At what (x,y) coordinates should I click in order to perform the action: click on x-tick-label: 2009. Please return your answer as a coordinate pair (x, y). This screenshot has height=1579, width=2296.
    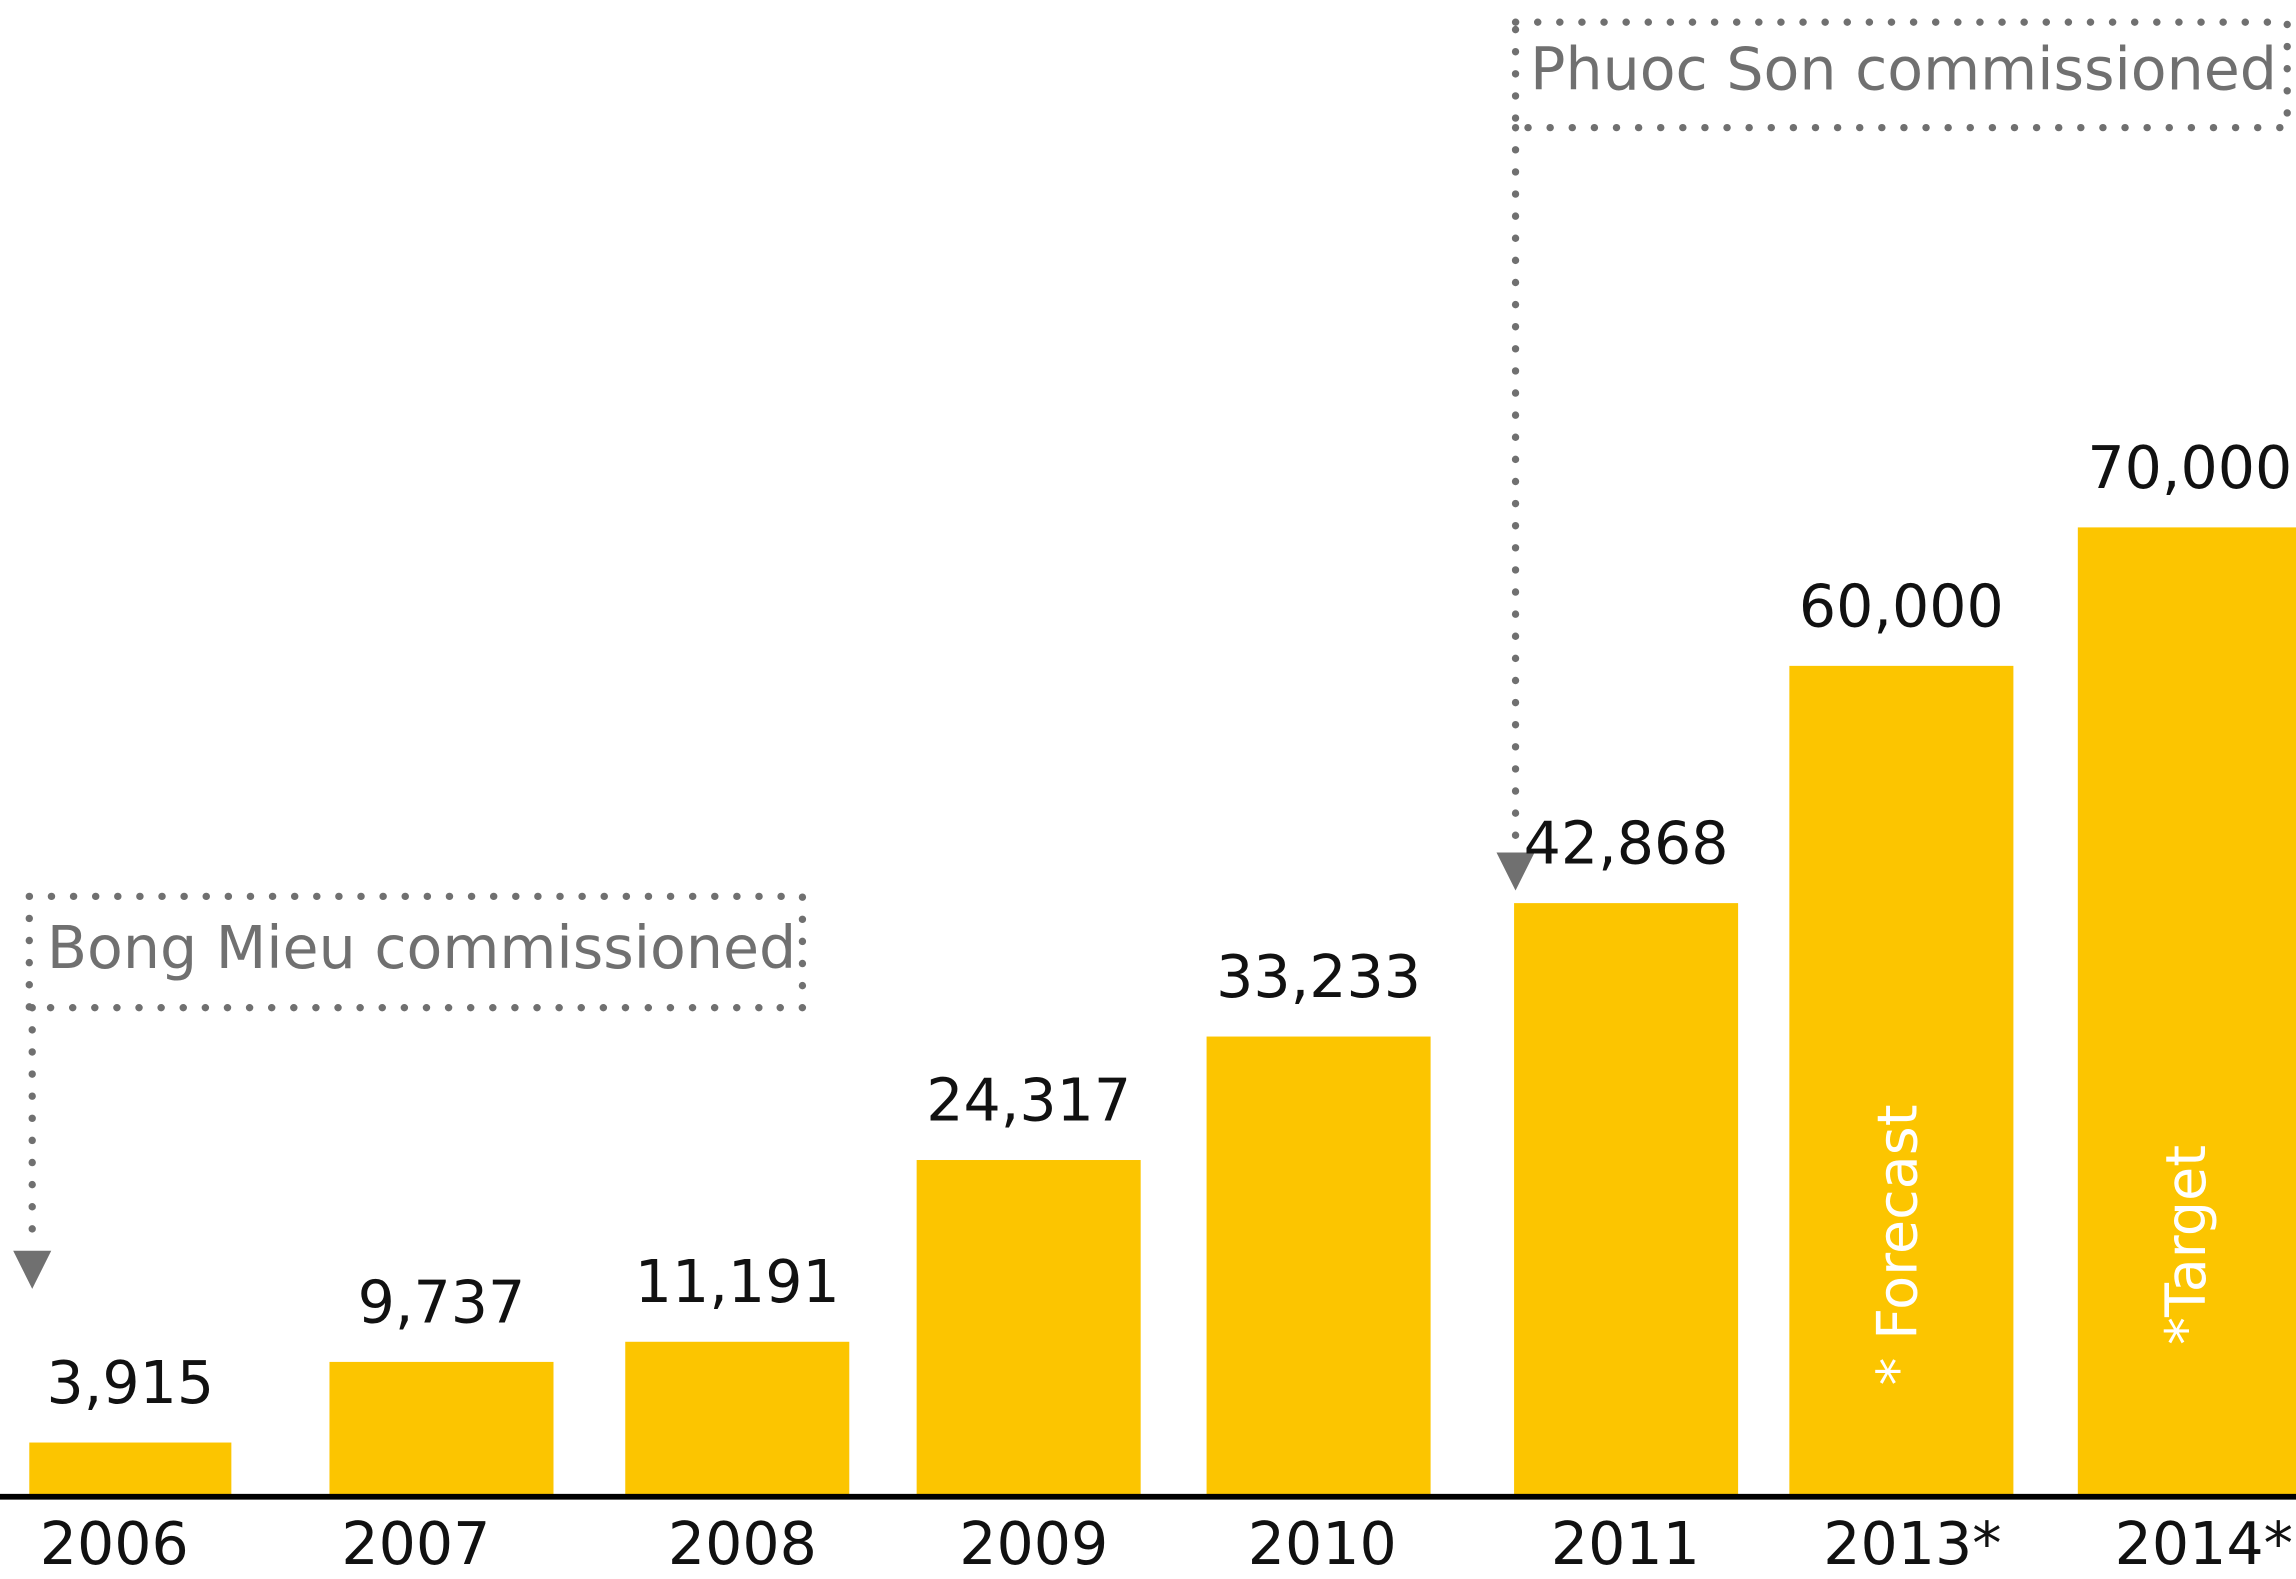
    Looking at the image, I should click on (1033, 1544).